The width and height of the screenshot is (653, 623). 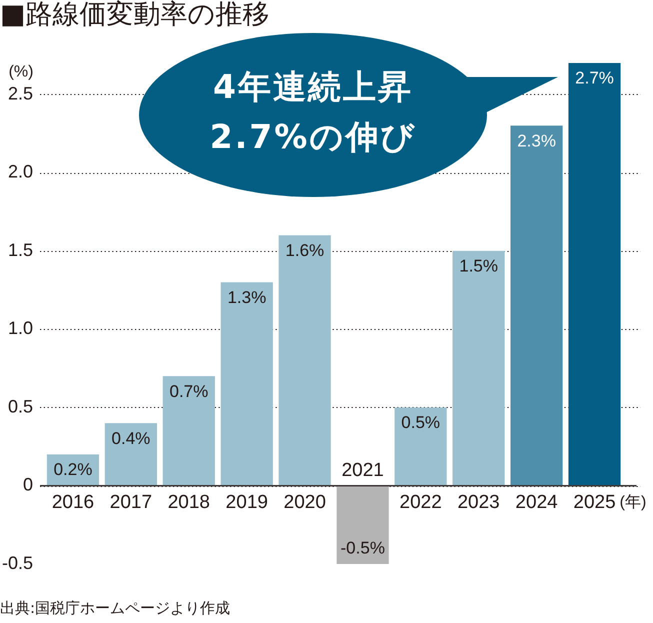 What do you see at coordinates (304, 250) in the screenshot?
I see `data-label: 1.6%` at bounding box center [304, 250].